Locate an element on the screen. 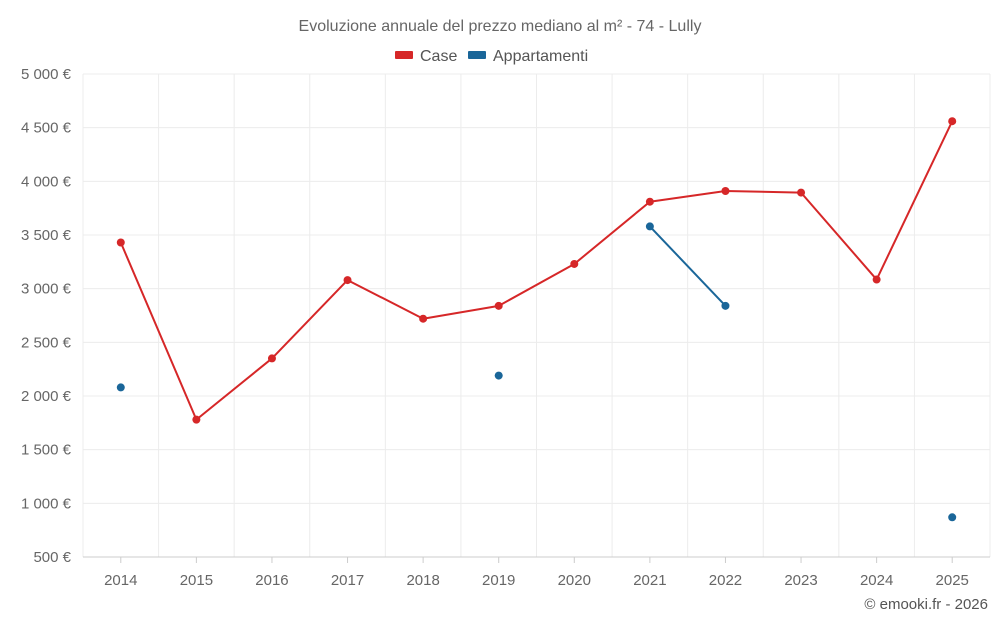  y-tick-label: 1 000 € is located at coordinates (46, 503).